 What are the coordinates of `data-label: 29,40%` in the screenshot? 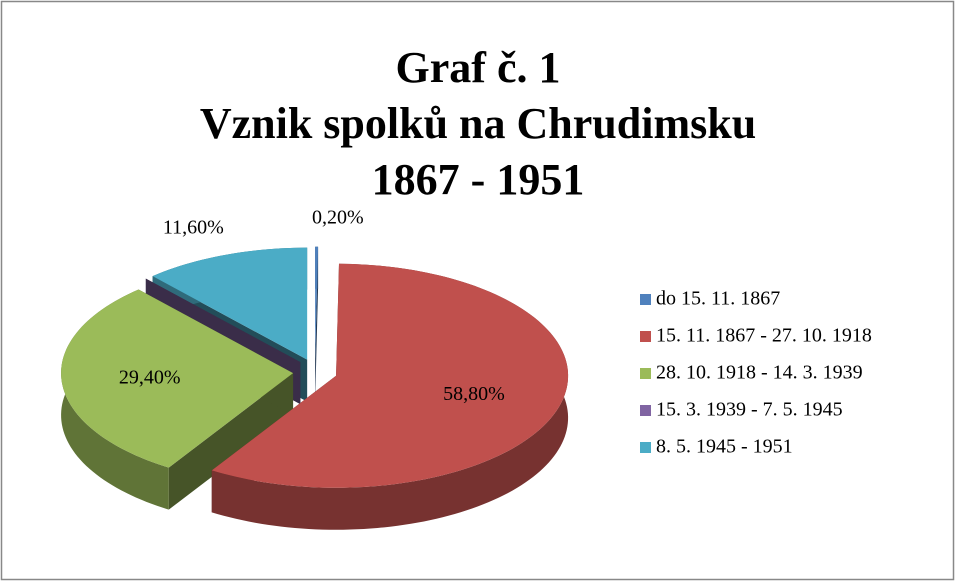 It's located at (150, 377).